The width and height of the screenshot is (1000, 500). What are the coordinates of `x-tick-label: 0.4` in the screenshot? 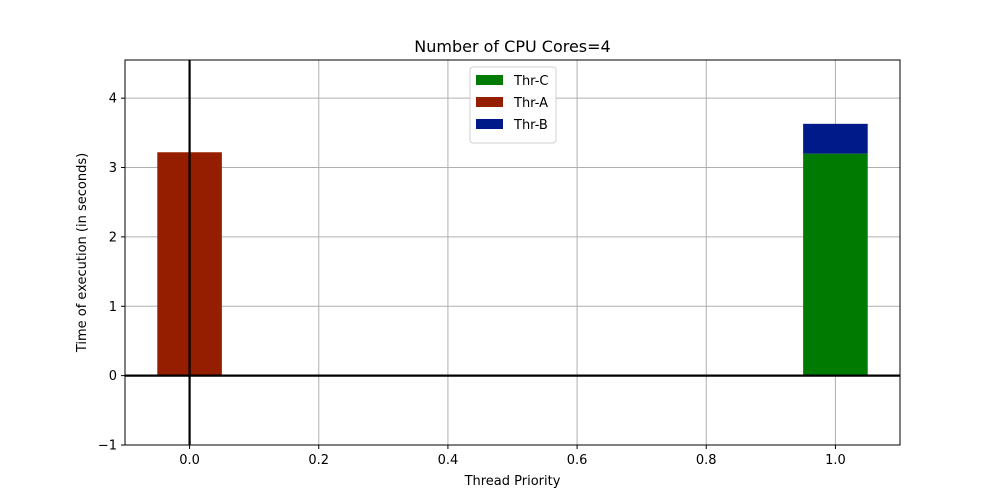 It's located at (448, 460).